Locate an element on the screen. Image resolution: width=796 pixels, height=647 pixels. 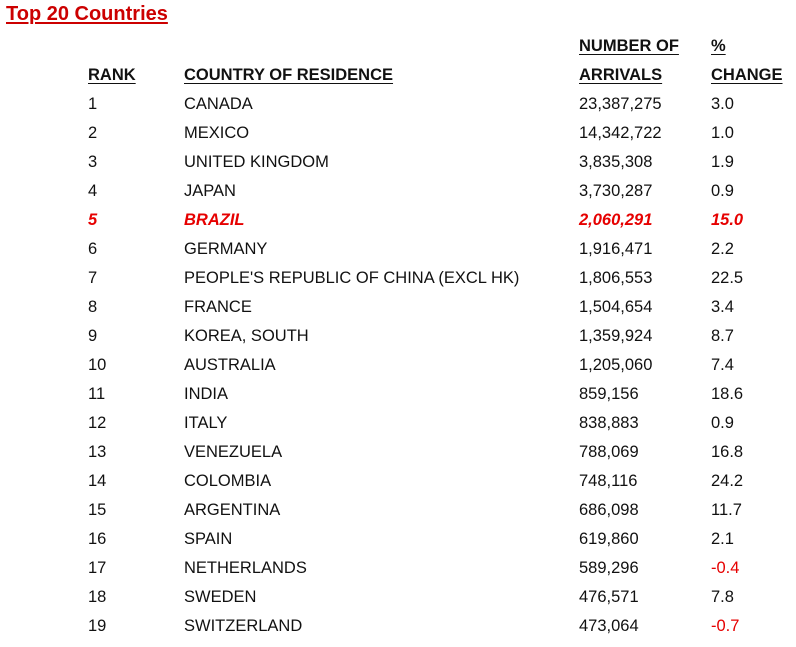
arrivals-cell: 748,116 is located at coordinates (608, 481).